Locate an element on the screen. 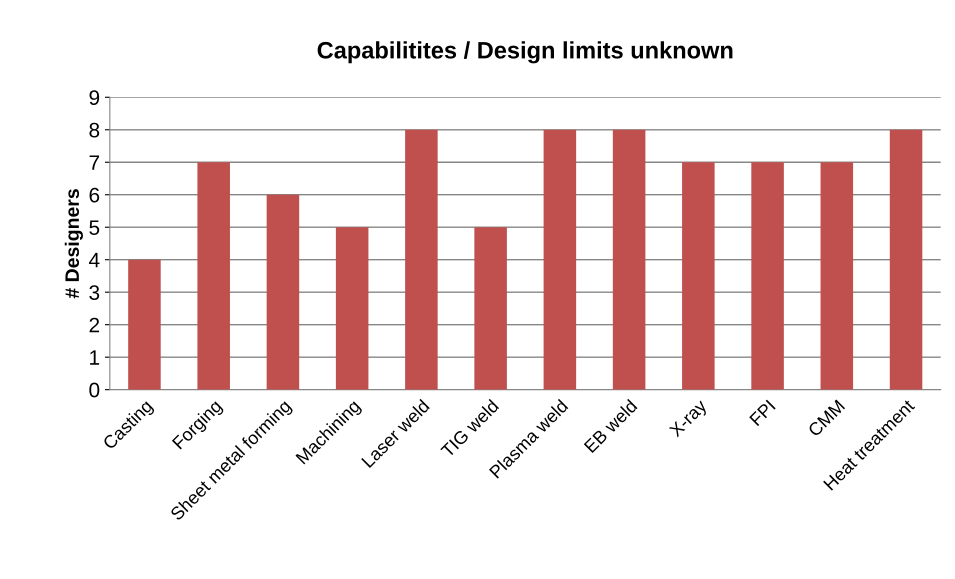  y-tick-label: 8 is located at coordinates (94, 130).